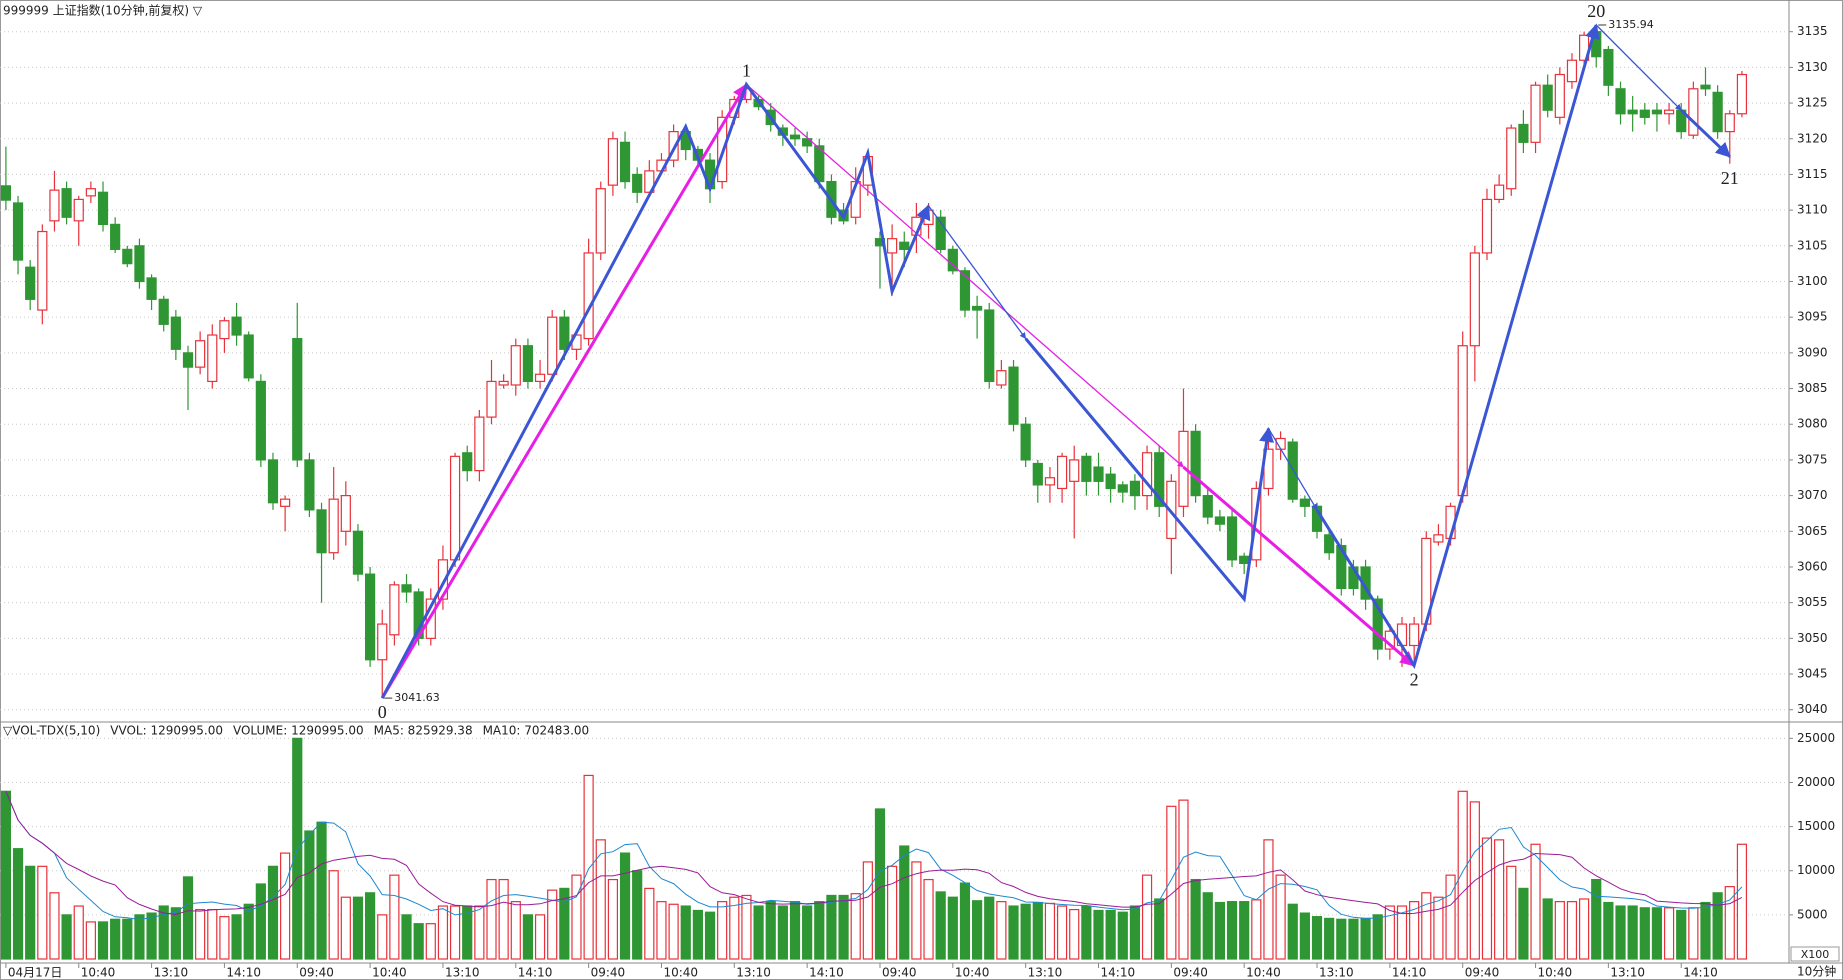 The width and height of the screenshot is (1843, 980). I want to click on volume-ma-line, so click(874, 853).